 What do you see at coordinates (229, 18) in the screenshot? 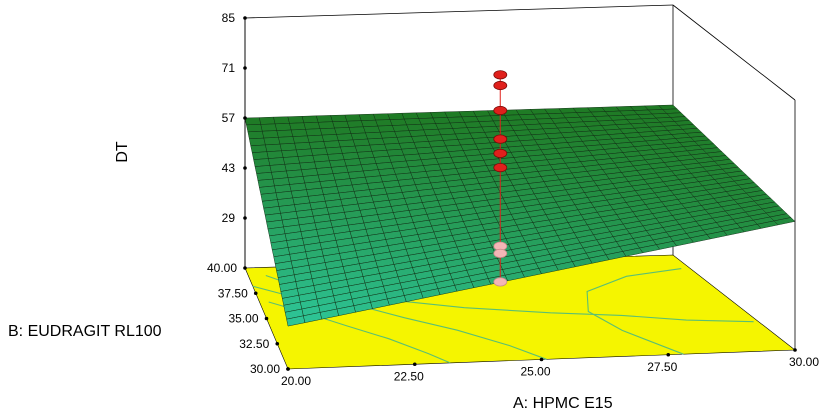
I see `z-tick-label: 85` at bounding box center [229, 18].